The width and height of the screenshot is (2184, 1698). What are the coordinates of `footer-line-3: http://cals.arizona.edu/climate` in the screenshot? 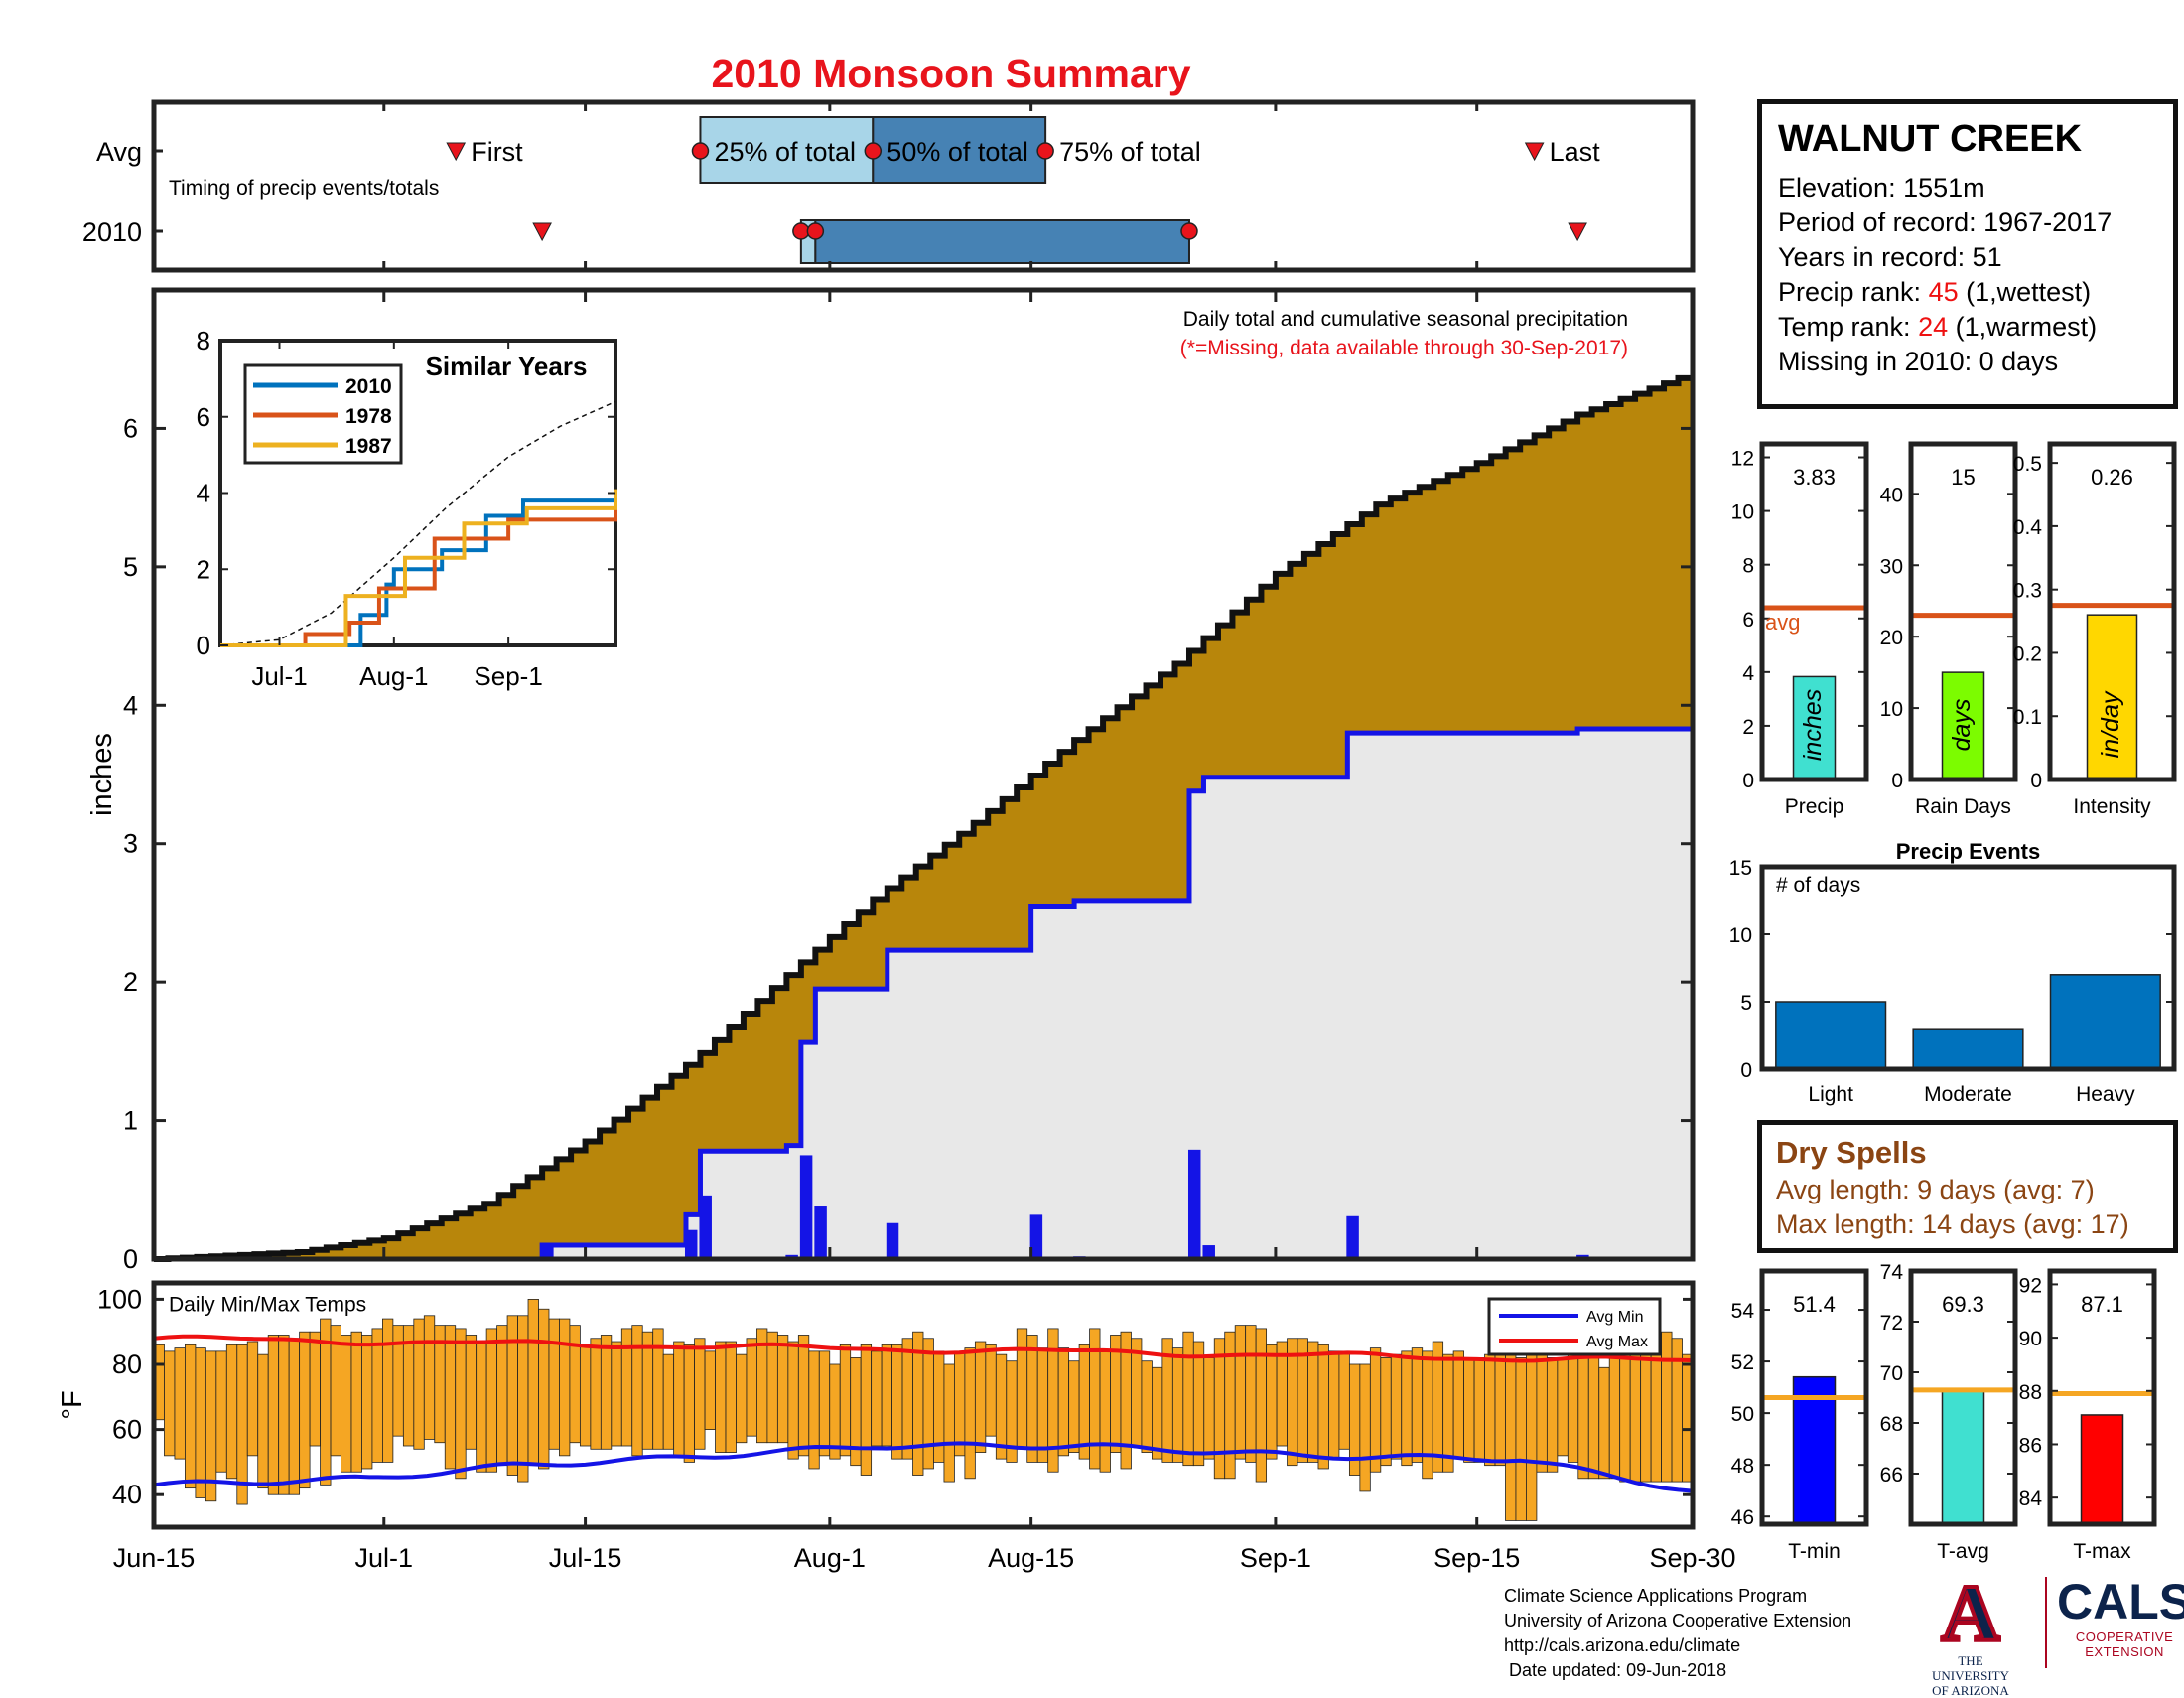 It's located at (1622, 1645).